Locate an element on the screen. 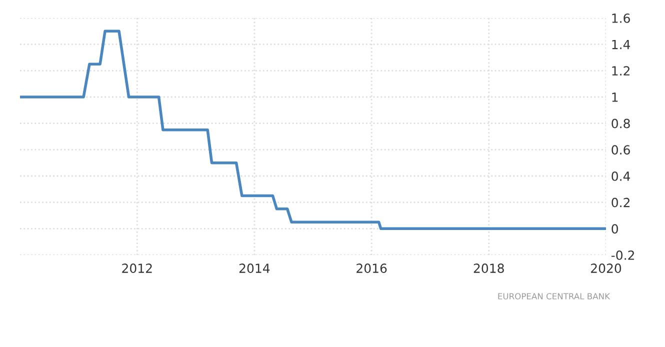 This screenshot has height=347, width=665. y-tick-label: 1.6 is located at coordinates (621, 18).